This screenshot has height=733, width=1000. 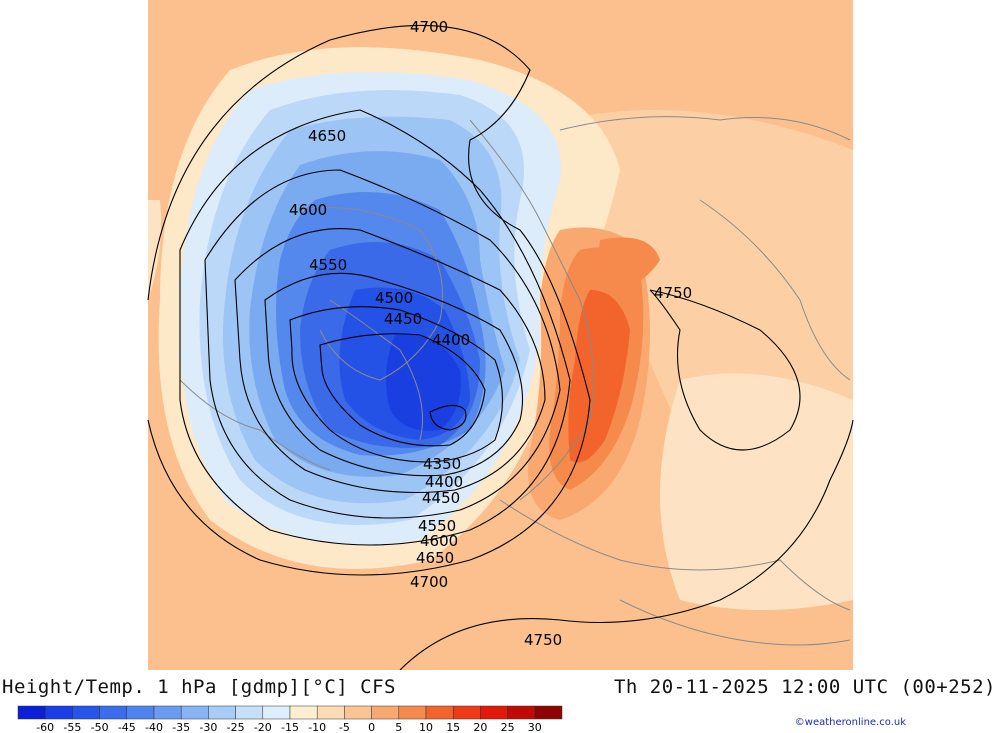 I want to click on legend-tick-label: 25, so click(x=508, y=727).